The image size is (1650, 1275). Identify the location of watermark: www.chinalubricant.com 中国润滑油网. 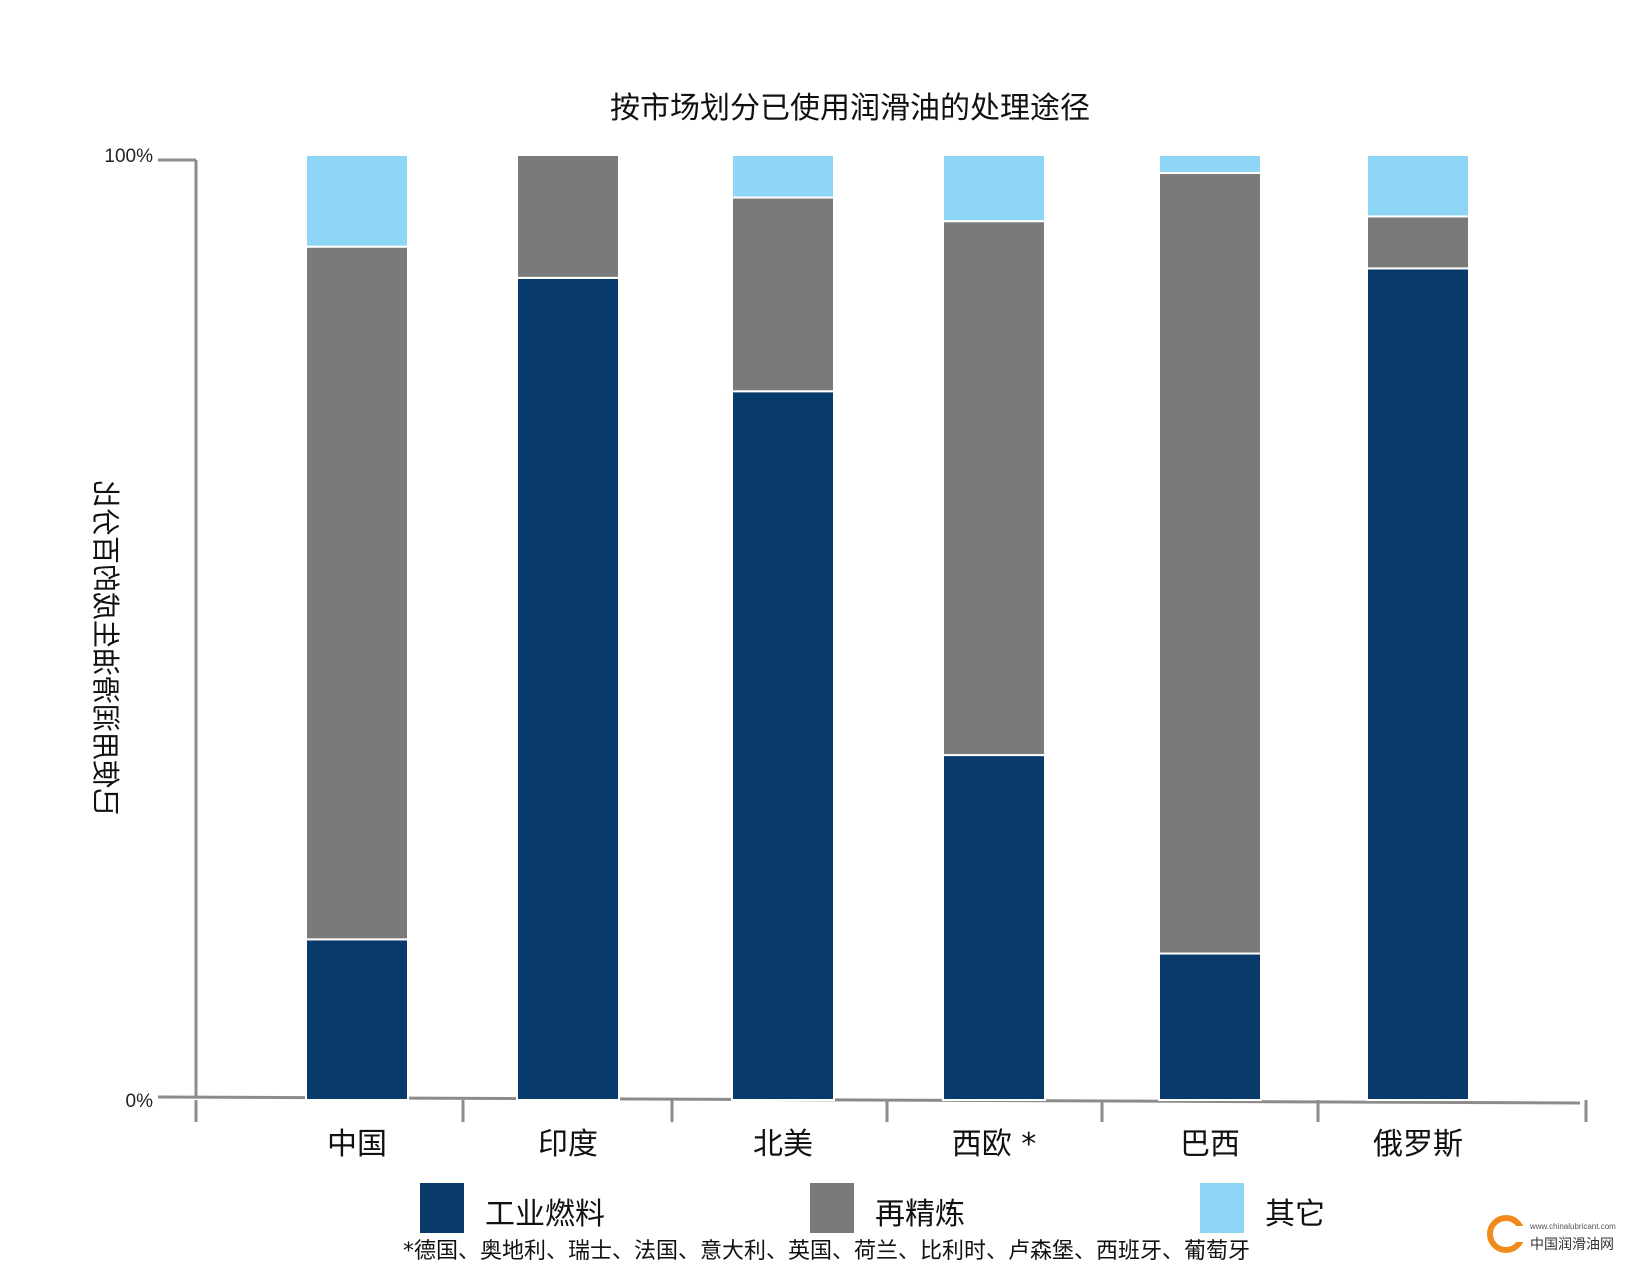
(1551, 1234).